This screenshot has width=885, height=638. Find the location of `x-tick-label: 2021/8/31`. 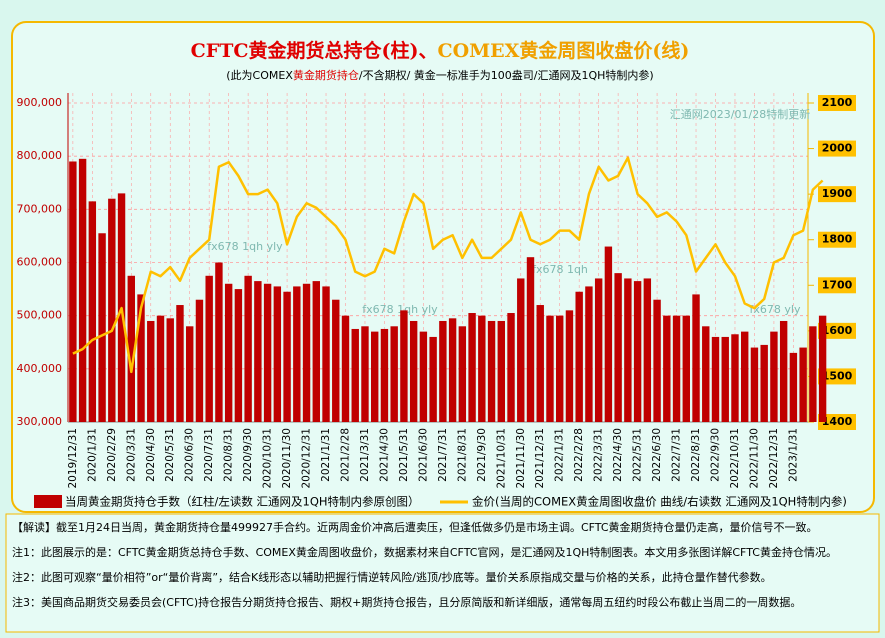

x-tick-label: 2021/8/31 is located at coordinates (462, 455).